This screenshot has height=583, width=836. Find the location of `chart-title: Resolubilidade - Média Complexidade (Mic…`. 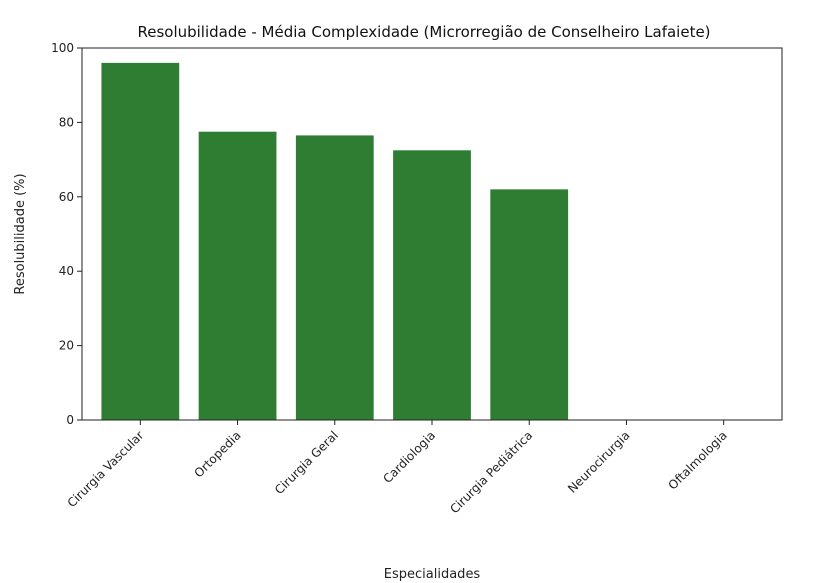

chart-title: Resolubilidade - Média Complexidade (Mic… is located at coordinates (423, 32).